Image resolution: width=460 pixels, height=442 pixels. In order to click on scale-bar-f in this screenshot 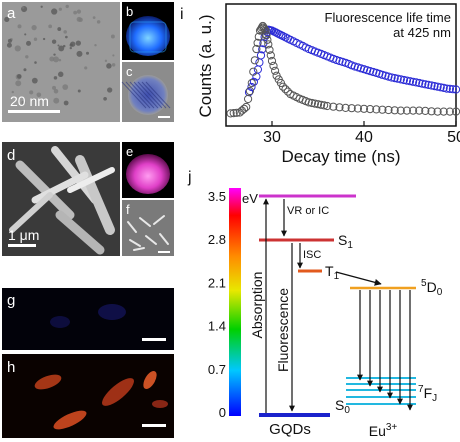, I will do `click(164, 252)`.